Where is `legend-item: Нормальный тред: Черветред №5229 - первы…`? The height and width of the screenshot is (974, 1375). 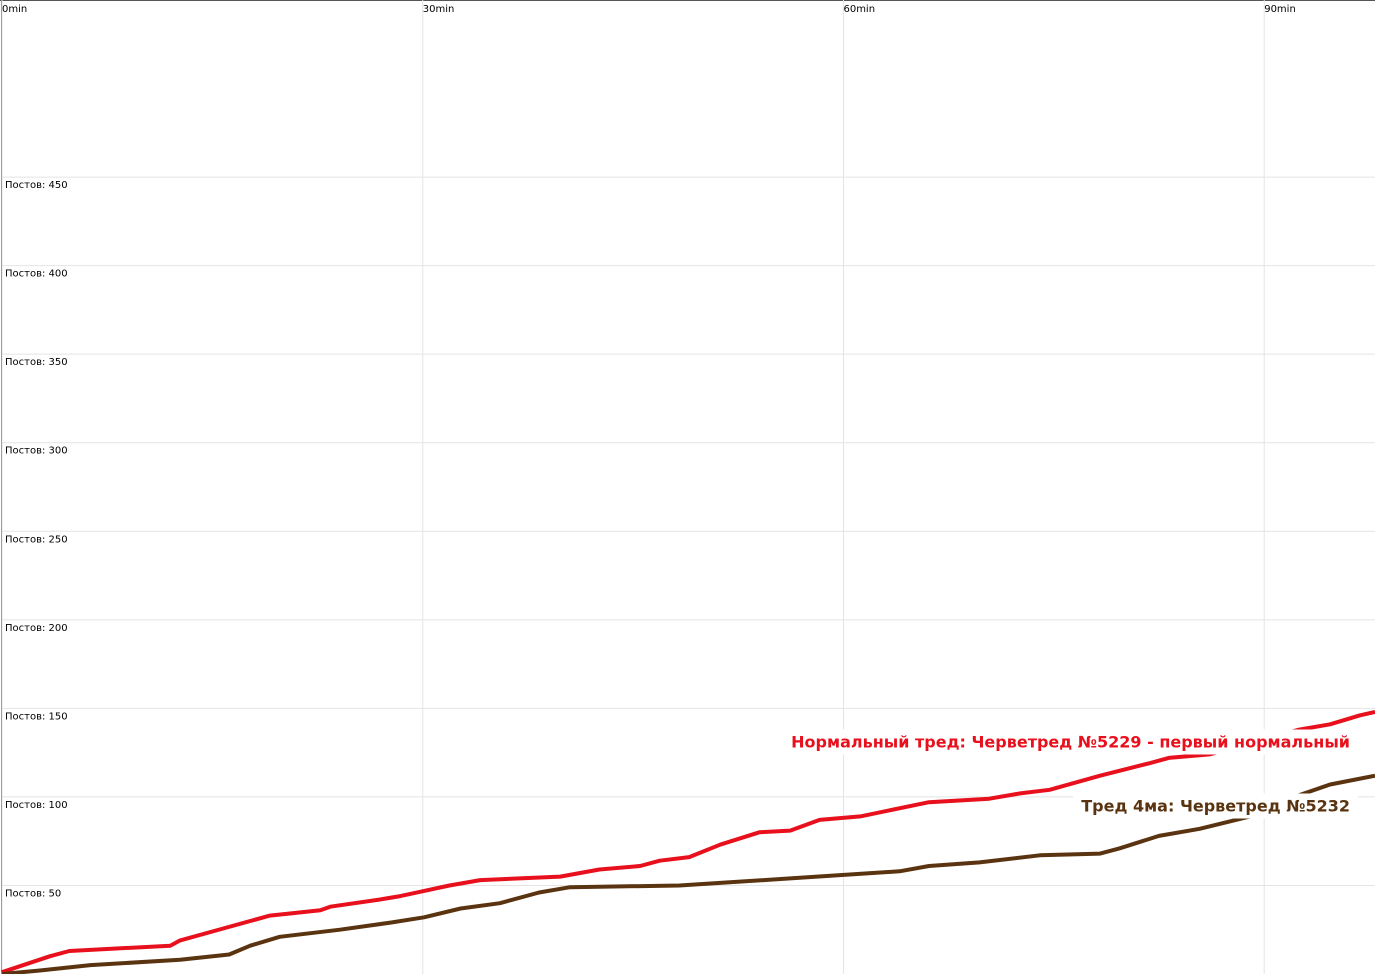
legend-item: Нормальный тред: Черветред №5229 - первы… is located at coordinates (1070, 742).